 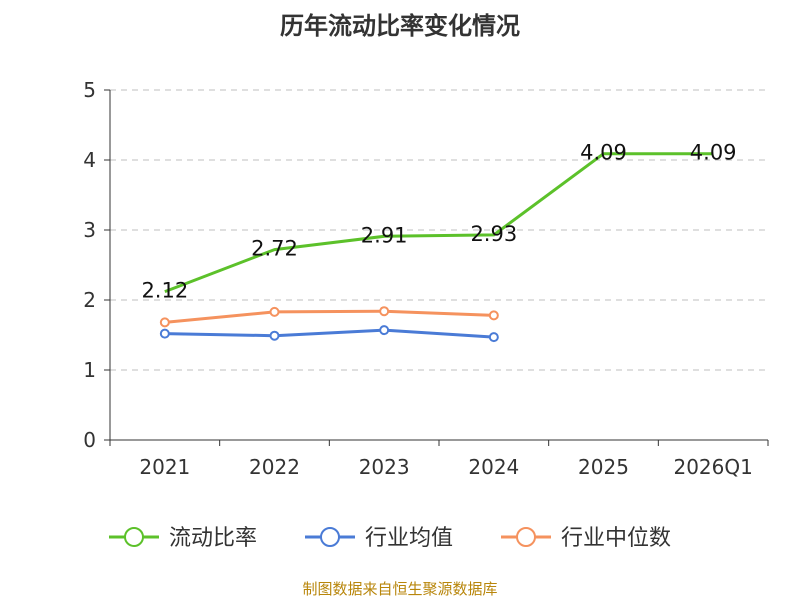 I want to click on legend-label: 行业中位数, so click(x=616, y=538).